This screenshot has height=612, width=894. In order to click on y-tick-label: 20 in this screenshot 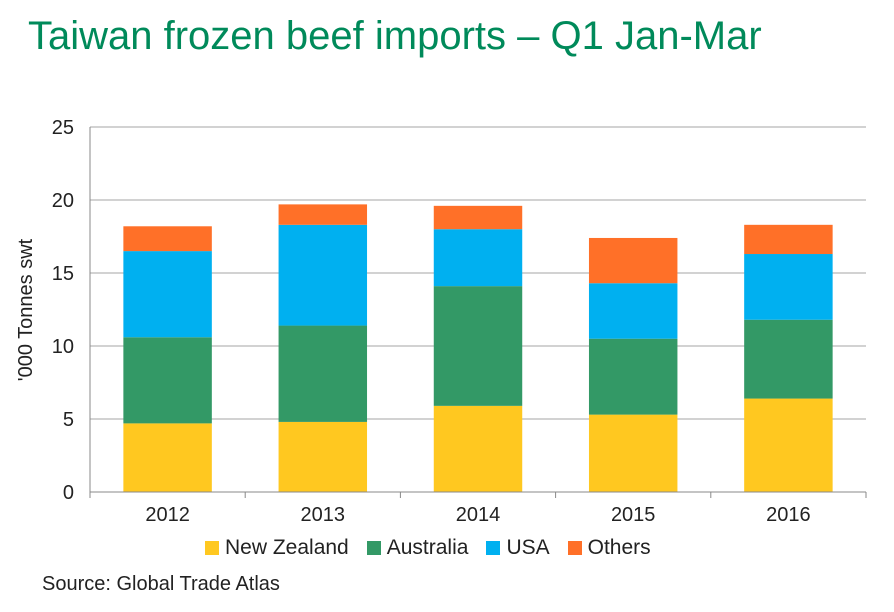, I will do `click(63, 201)`.